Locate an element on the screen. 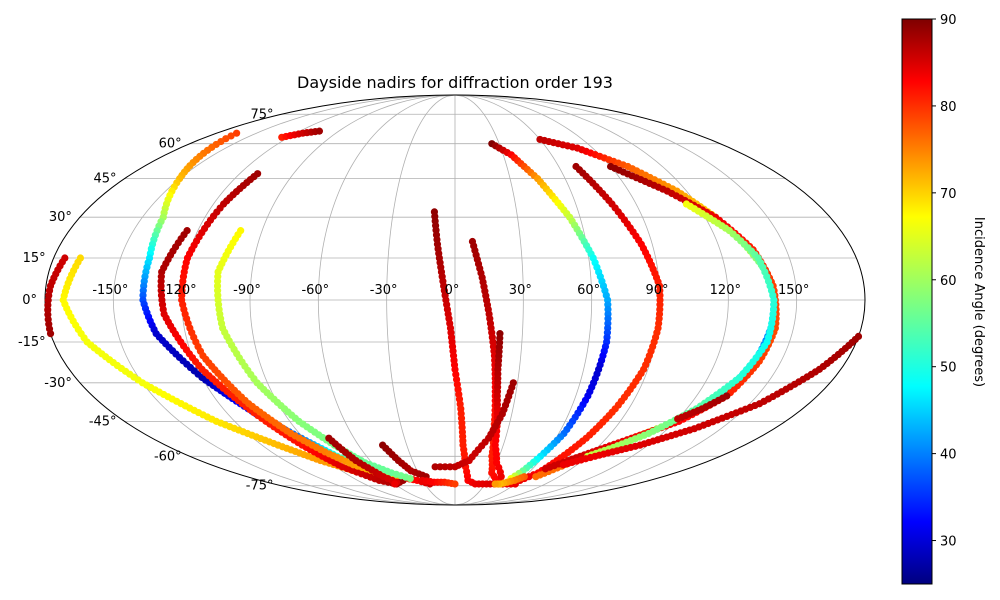 This screenshot has height=600, width=1000. colorbar-ticks: 30 40 50 60 70 80 90 is located at coordinates (944, 281).